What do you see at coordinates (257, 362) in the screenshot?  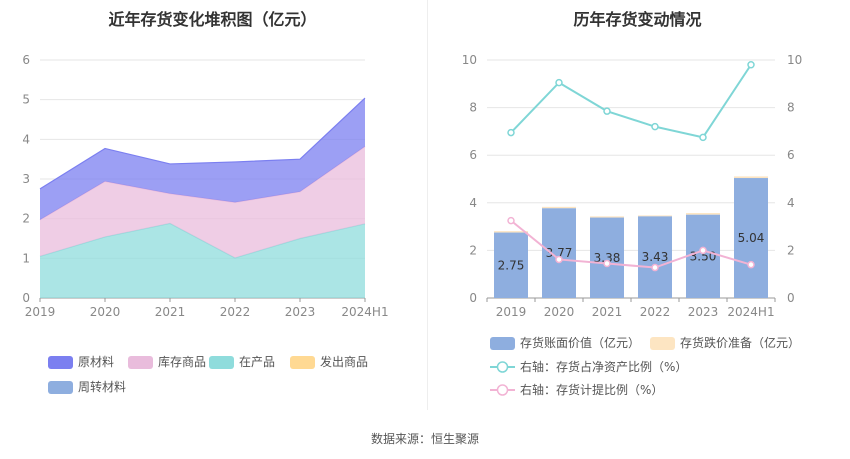 I see `legend-label: 在产品` at bounding box center [257, 362].